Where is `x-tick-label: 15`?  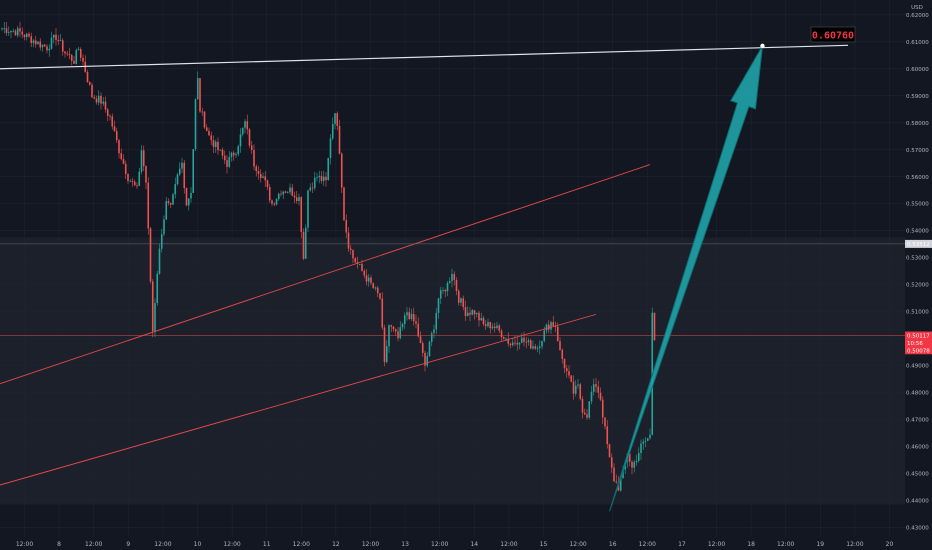
x-tick-label: 15 is located at coordinates (544, 544).